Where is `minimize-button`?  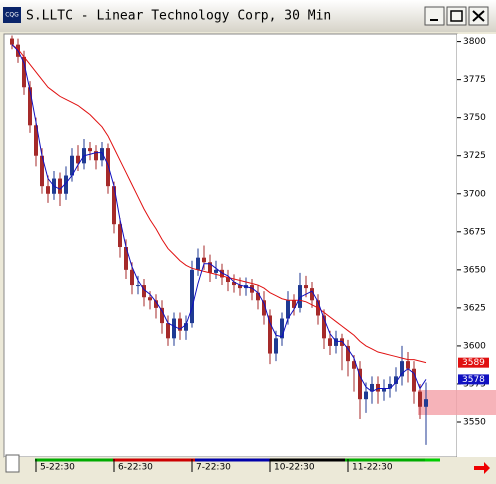 minimize-button is located at coordinates (434, 16).